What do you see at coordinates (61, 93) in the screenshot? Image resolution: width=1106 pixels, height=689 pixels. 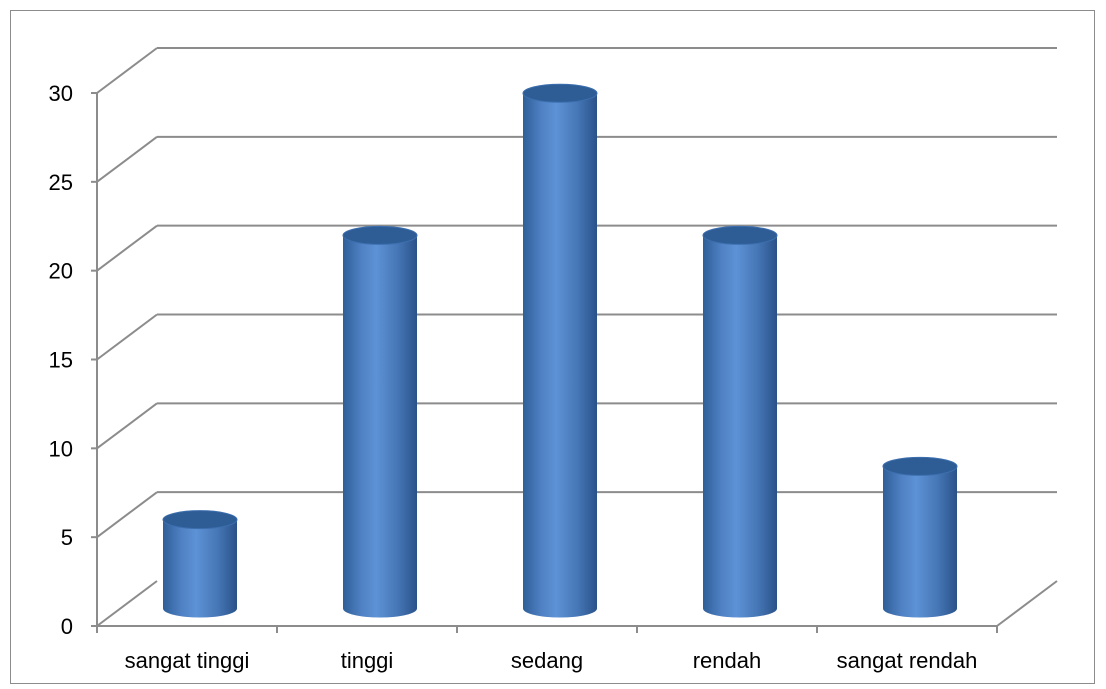 I see `y-tick-label-30: 30` at bounding box center [61, 93].